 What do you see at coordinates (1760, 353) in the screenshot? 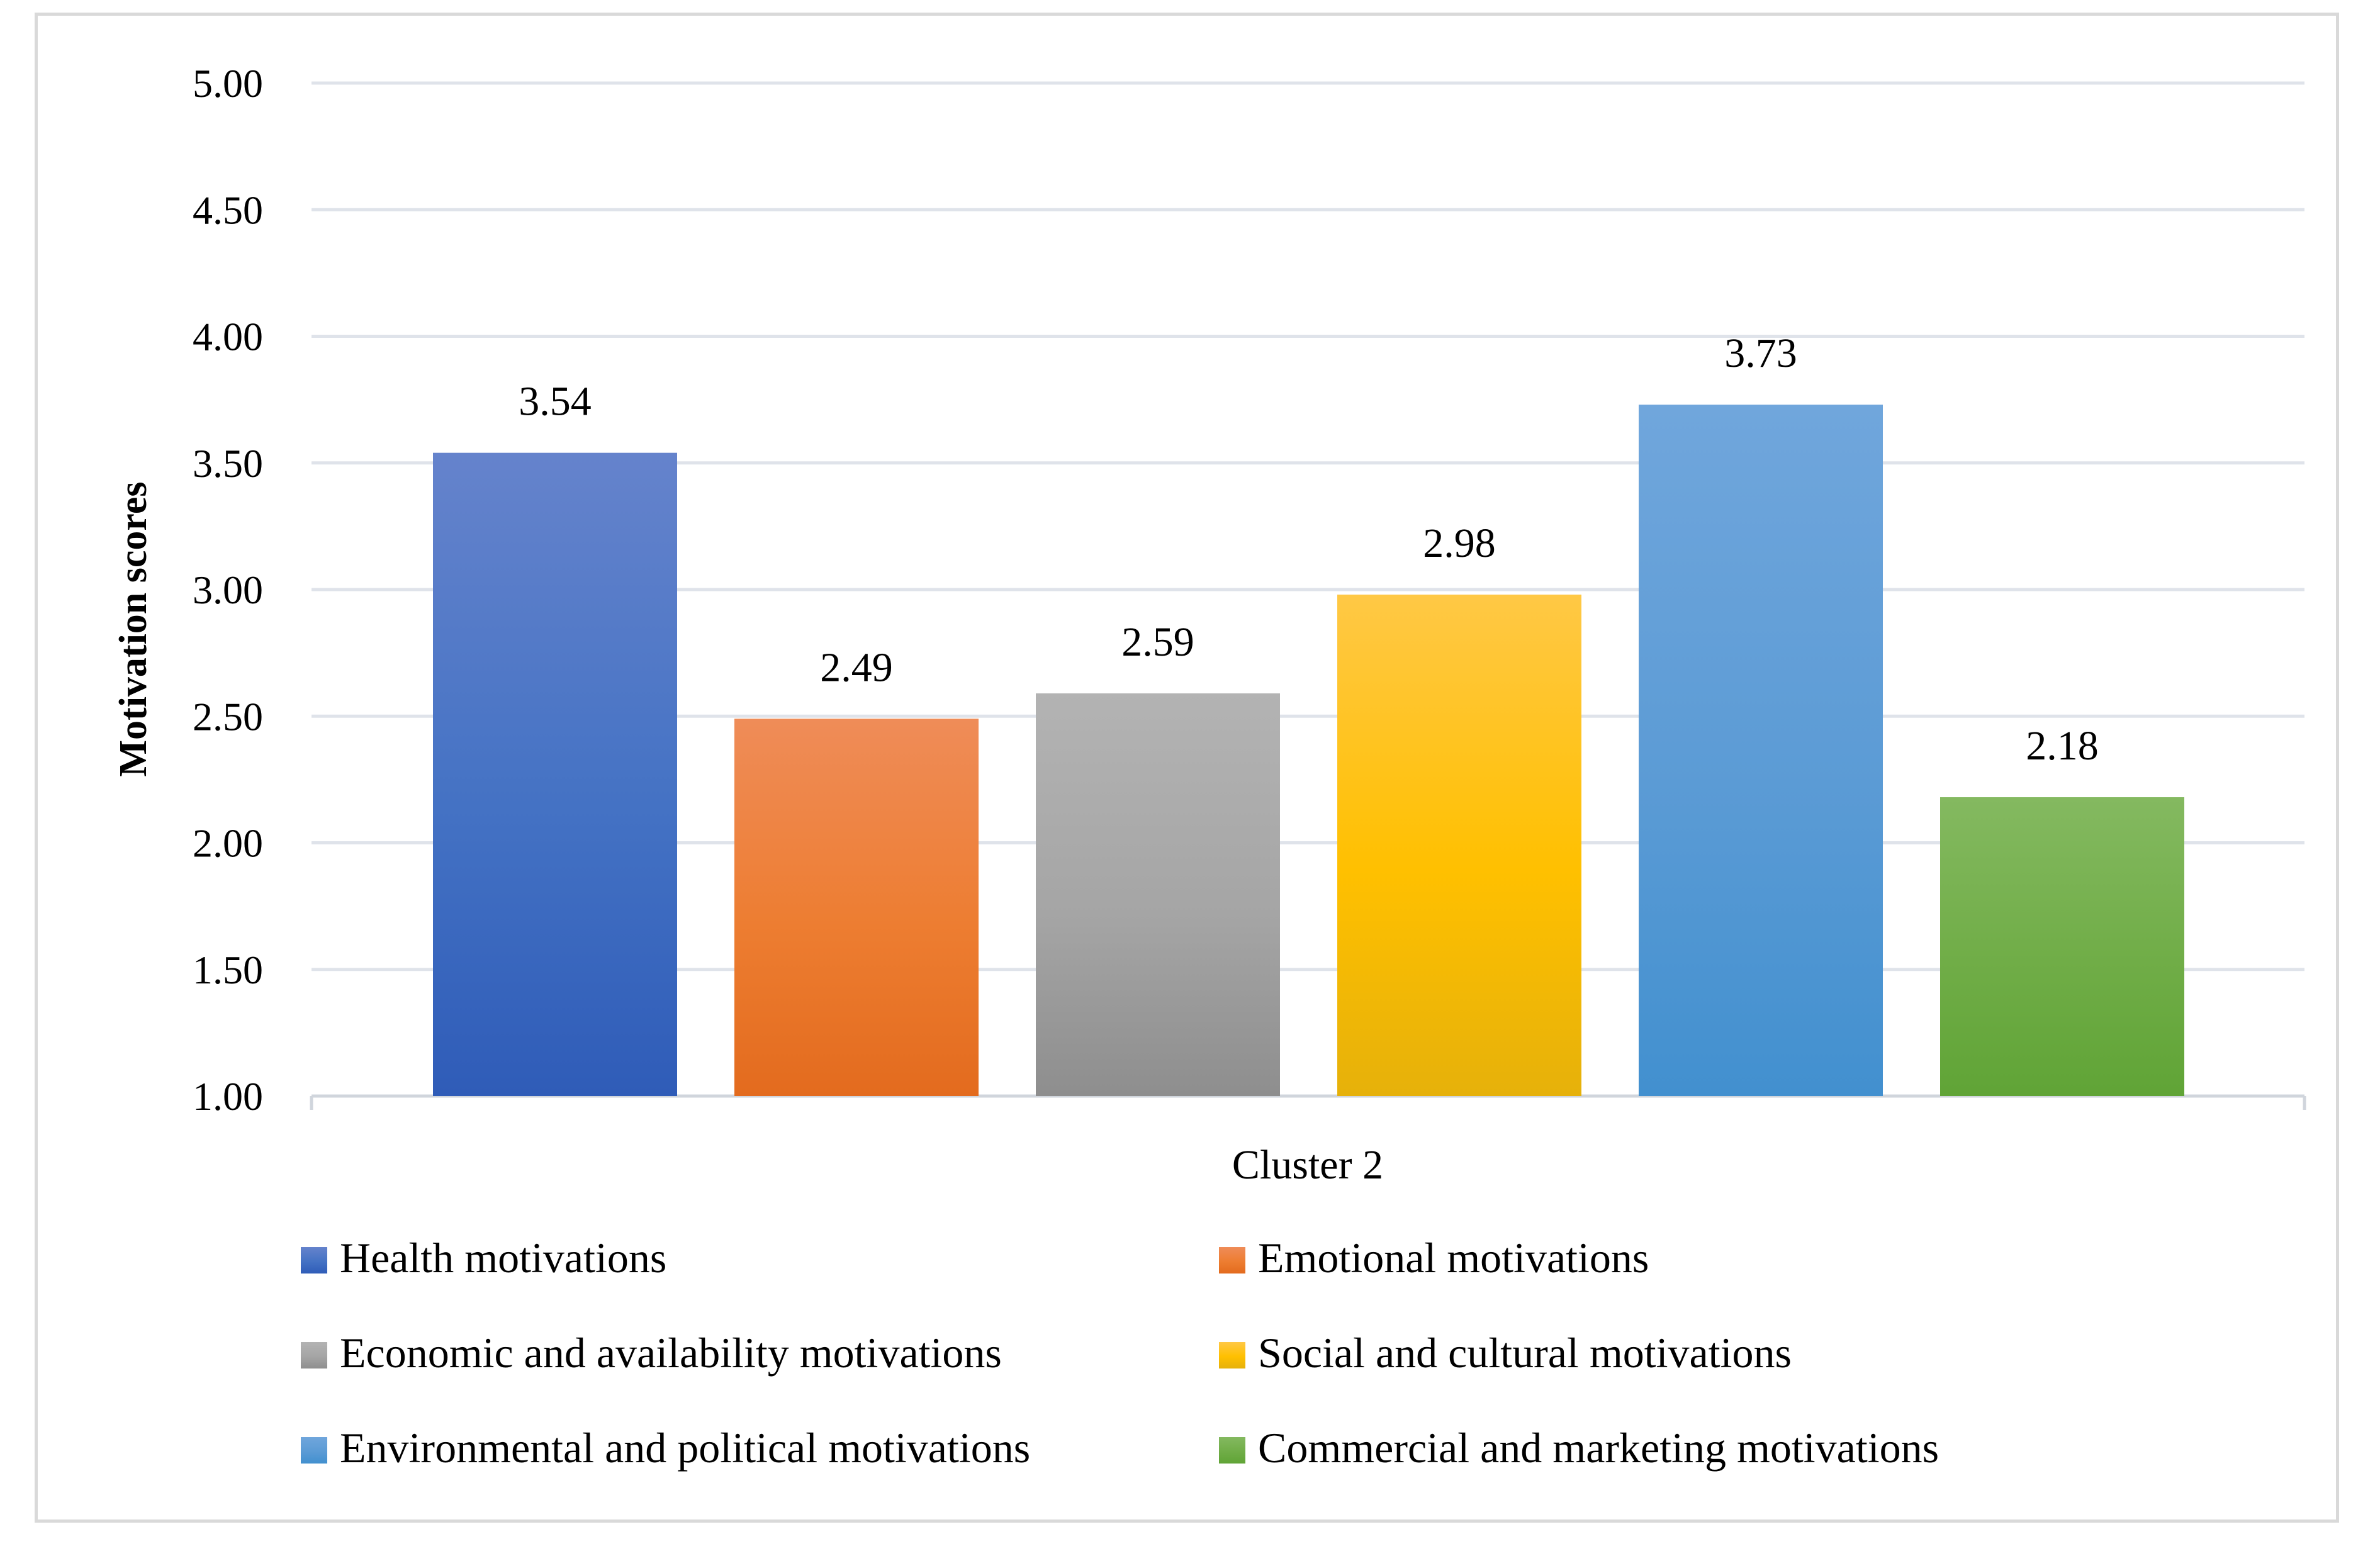
I see `data-label: 3.73` at bounding box center [1760, 353].